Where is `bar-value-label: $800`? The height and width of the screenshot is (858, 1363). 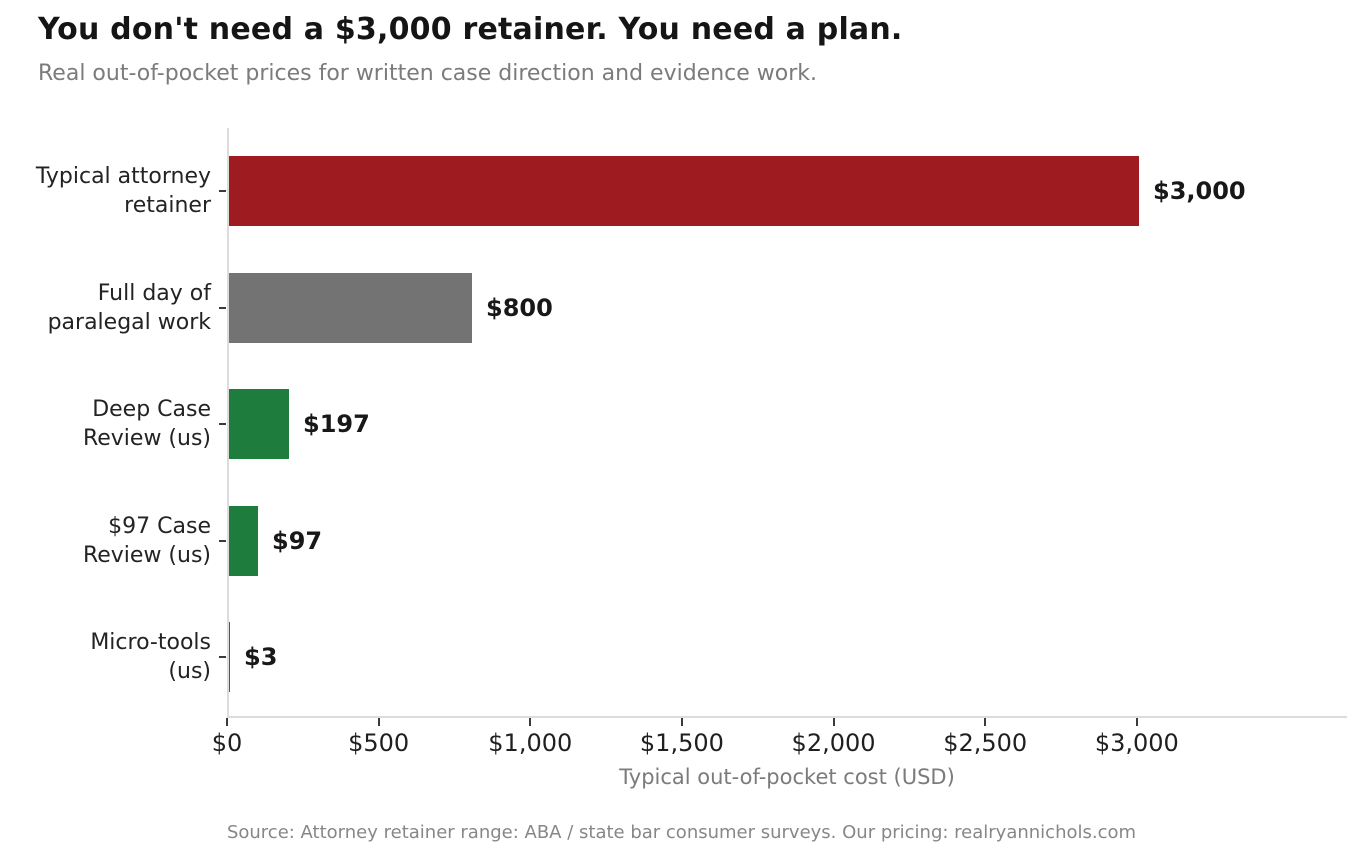
bar-value-label: $800 is located at coordinates (519, 307).